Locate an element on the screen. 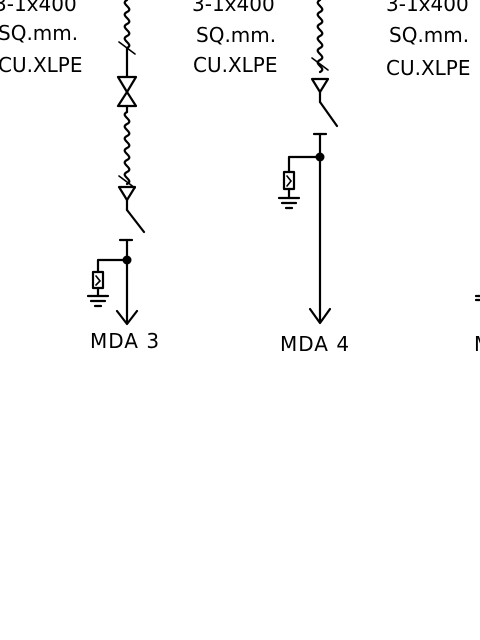 The width and height of the screenshot is (480, 640). feeder-1-cable-type: CU.XLPE is located at coordinates (41, 65).